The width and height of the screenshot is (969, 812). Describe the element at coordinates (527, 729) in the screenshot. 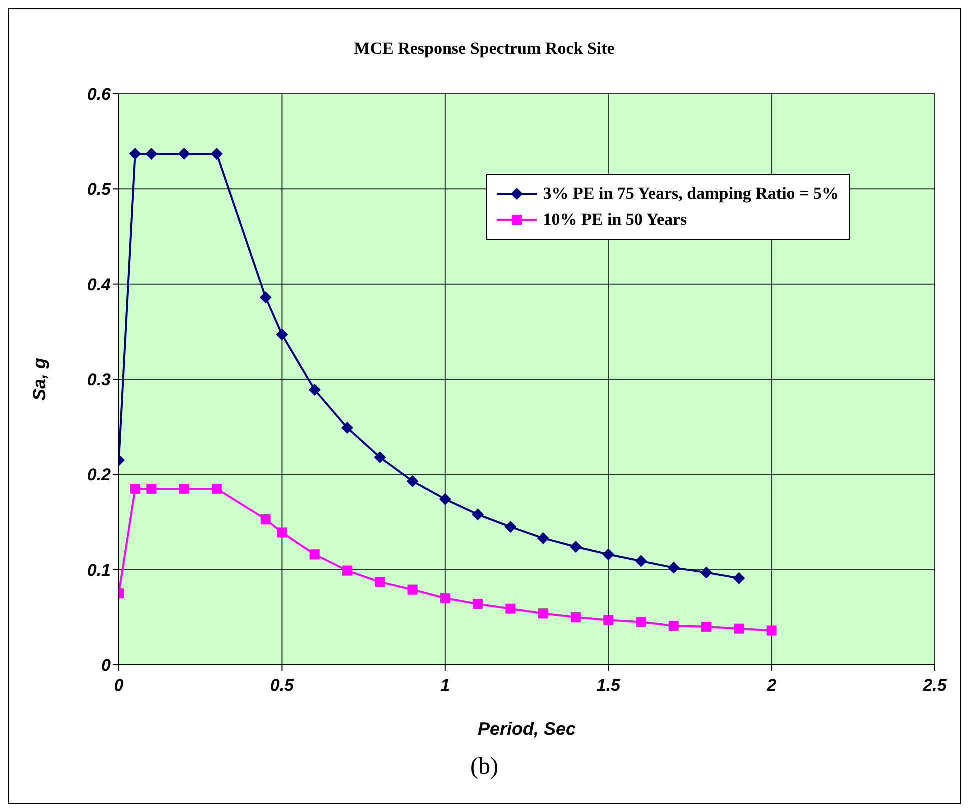

I see `x-axis-title: Period, Sec` at that location.